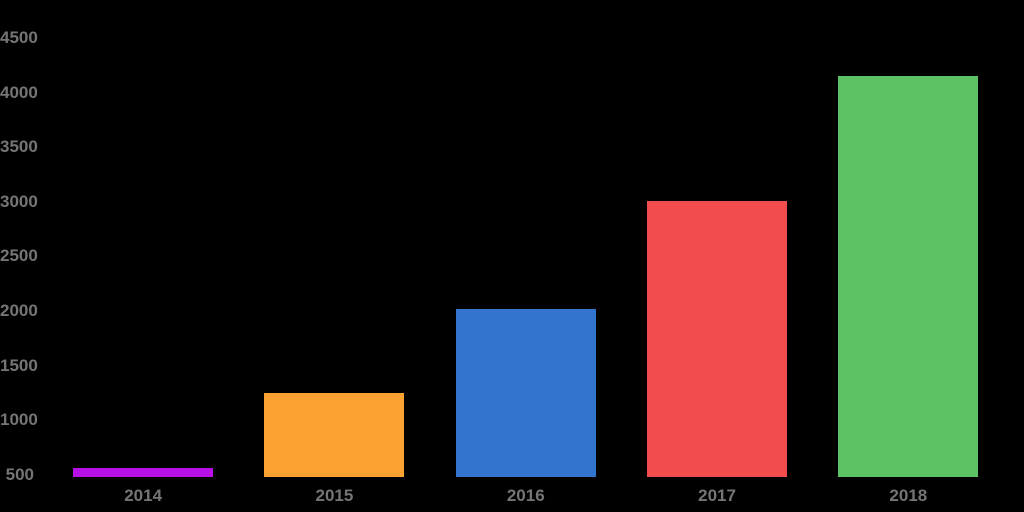 This screenshot has width=1024, height=512. I want to click on x-axis-label: 2016, so click(525, 495).